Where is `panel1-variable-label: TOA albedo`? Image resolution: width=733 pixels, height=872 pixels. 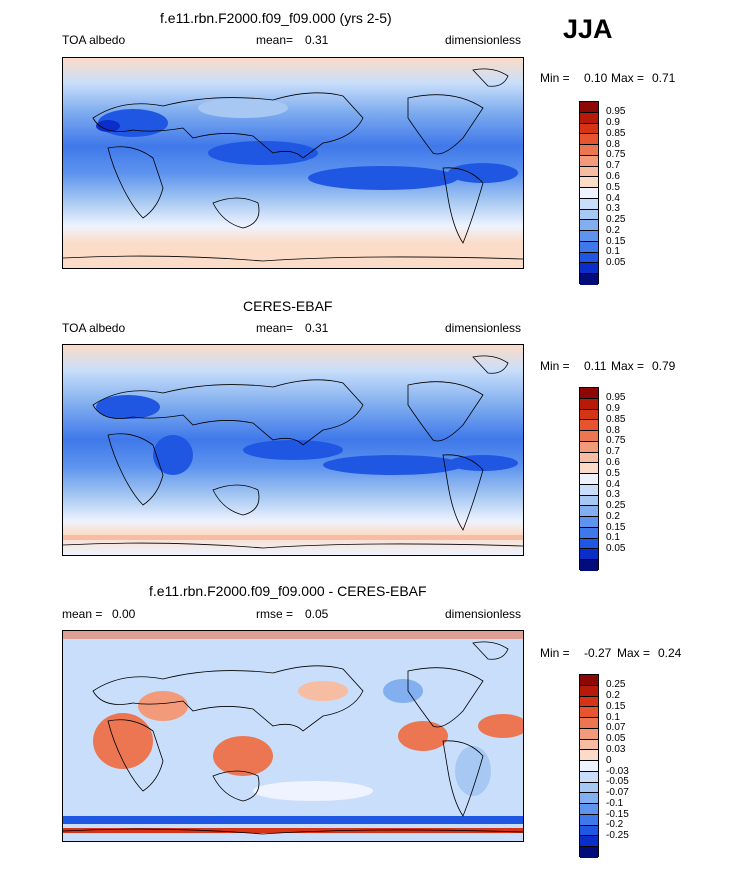
panel1-variable-label: TOA albedo is located at coordinates (94, 40).